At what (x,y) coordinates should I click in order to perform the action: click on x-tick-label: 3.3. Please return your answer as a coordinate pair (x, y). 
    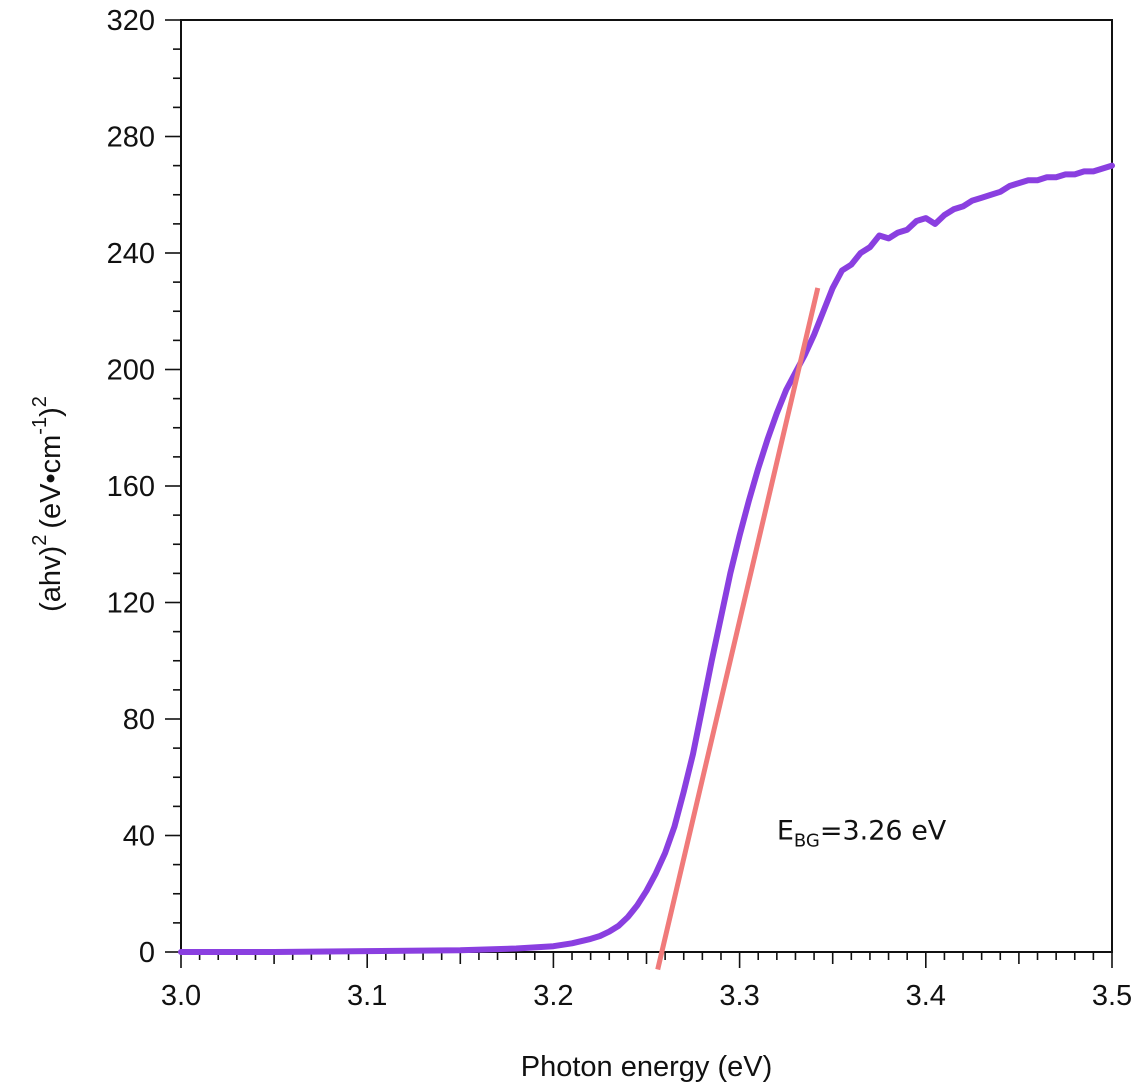
    Looking at the image, I should click on (739, 996).